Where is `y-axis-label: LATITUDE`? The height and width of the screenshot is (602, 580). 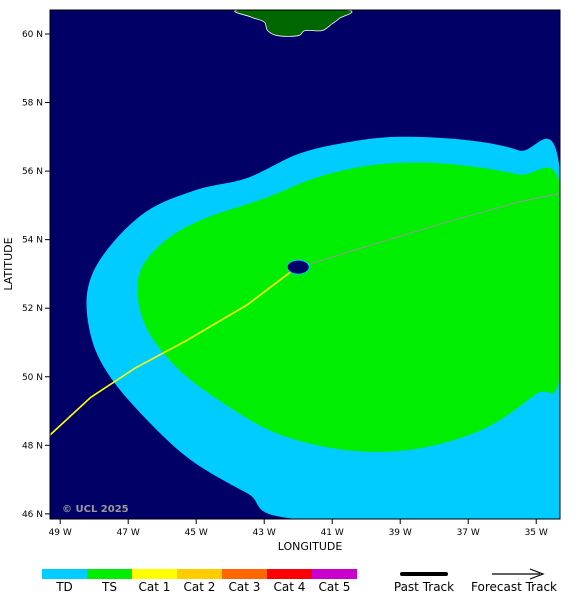 y-axis-label: LATITUDE is located at coordinates (8, 263).